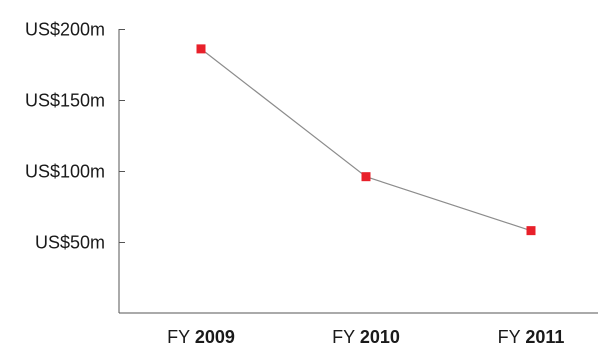 The height and width of the screenshot is (354, 601). I want to click on x-category-year: 2009, so click(215, 337).